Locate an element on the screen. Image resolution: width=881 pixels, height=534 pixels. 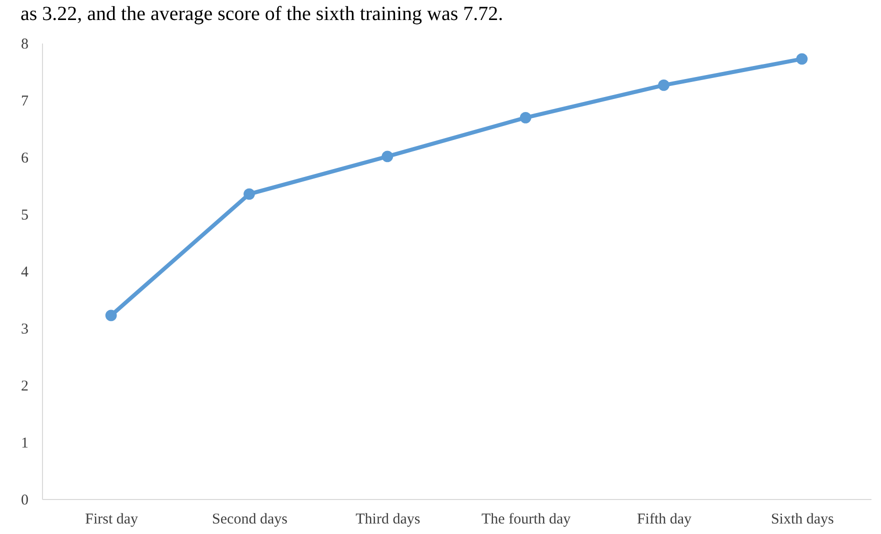
x-tick-label: The fourth day is located at coordinates (527, 520).